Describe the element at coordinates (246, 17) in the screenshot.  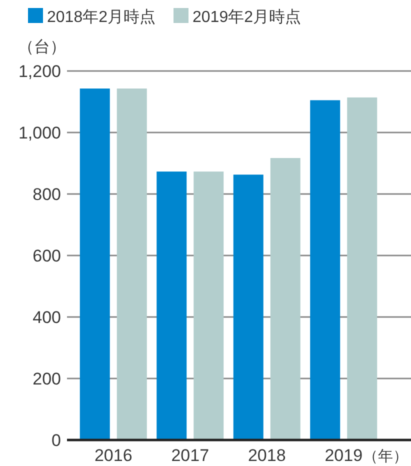
I see `legend-label: 2019年2月時点` at that location.